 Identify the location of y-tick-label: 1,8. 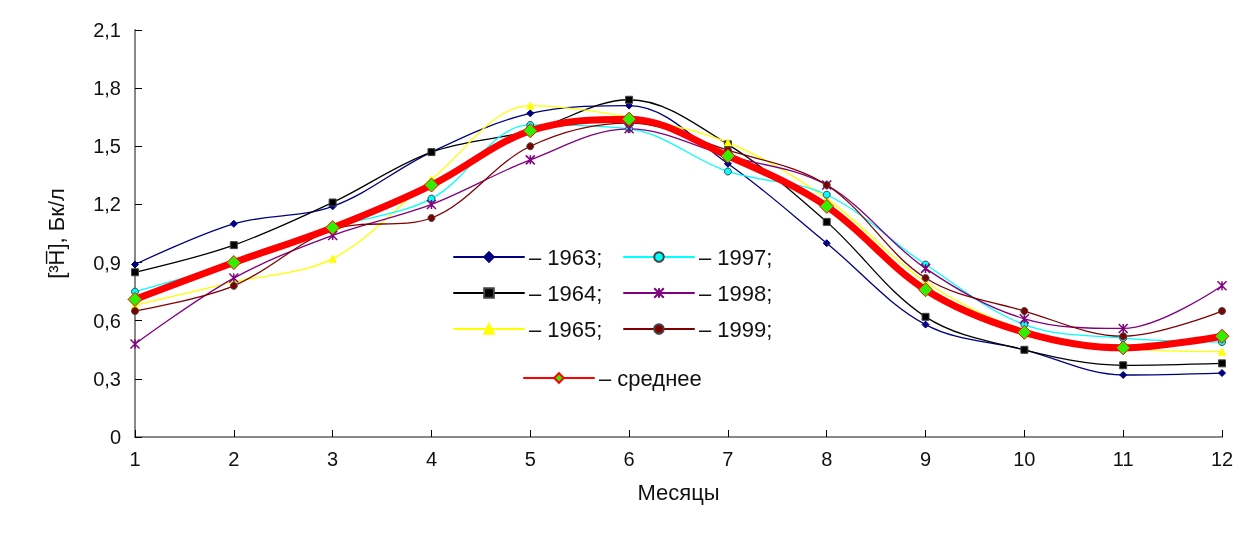
(107, 88).